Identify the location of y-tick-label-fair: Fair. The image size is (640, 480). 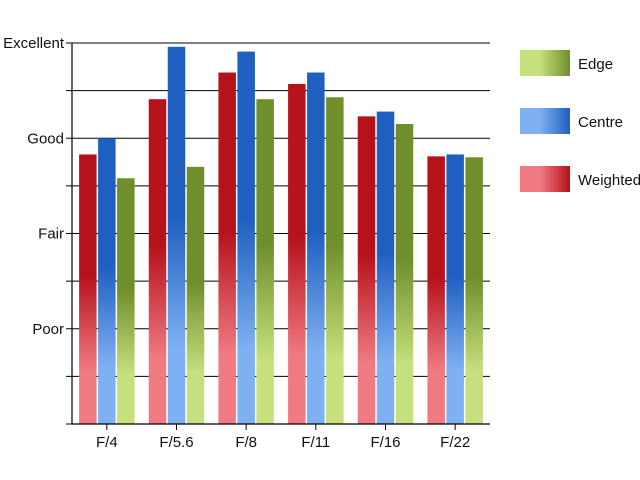
(51, 234).